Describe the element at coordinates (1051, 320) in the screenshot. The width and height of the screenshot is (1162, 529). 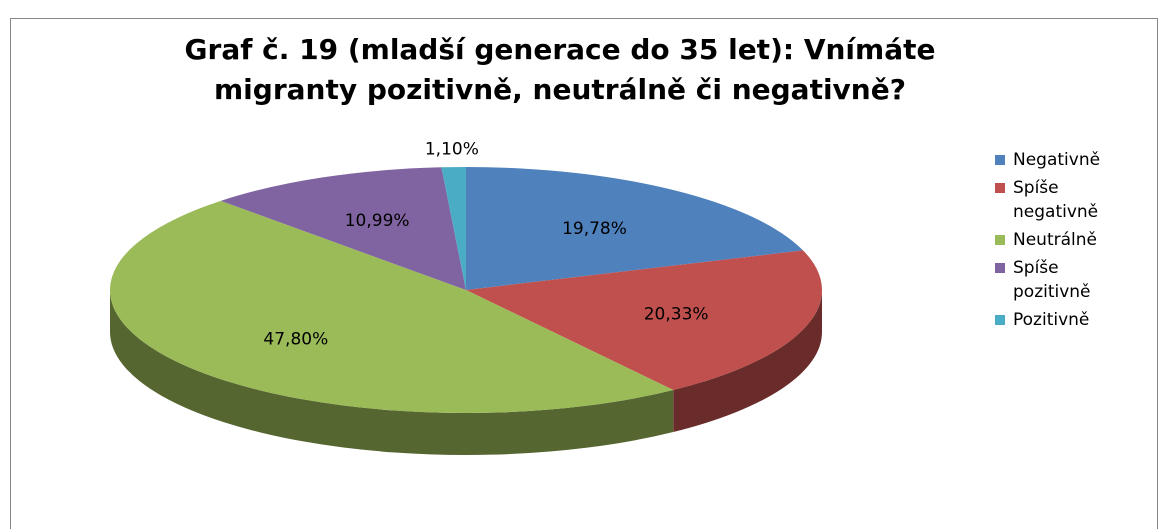
I see `legend-label: Pozitivně` at that location.